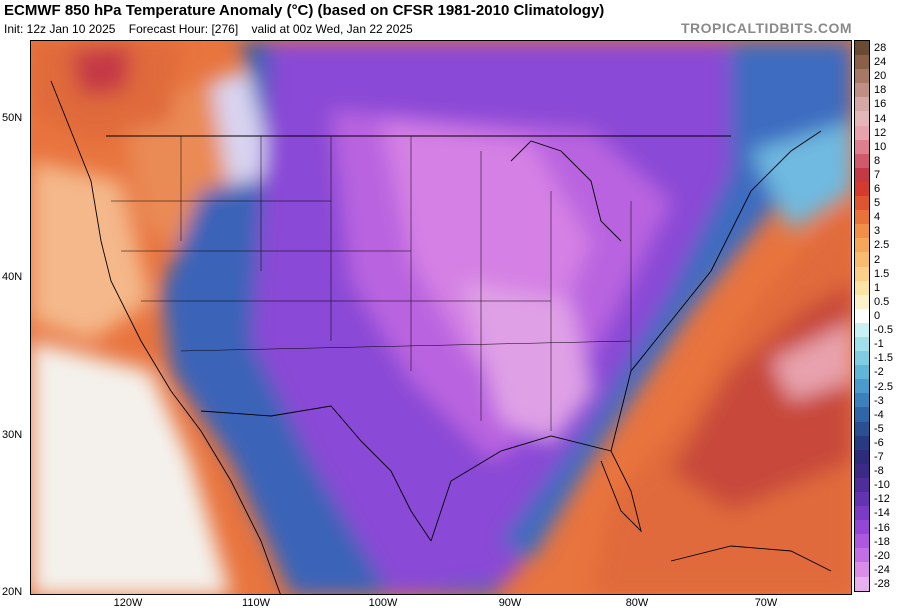 The image size is (900, 612). What do you see at coordinates (383, 603) in the screenshot?
I see `lon-label-100w: 100W` at bounding box center [383, 603].